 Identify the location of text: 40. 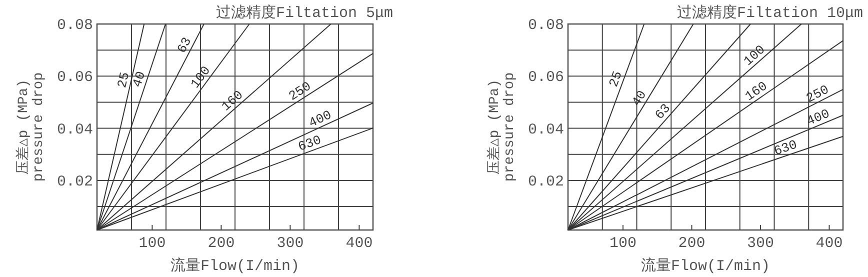
(639, 98).